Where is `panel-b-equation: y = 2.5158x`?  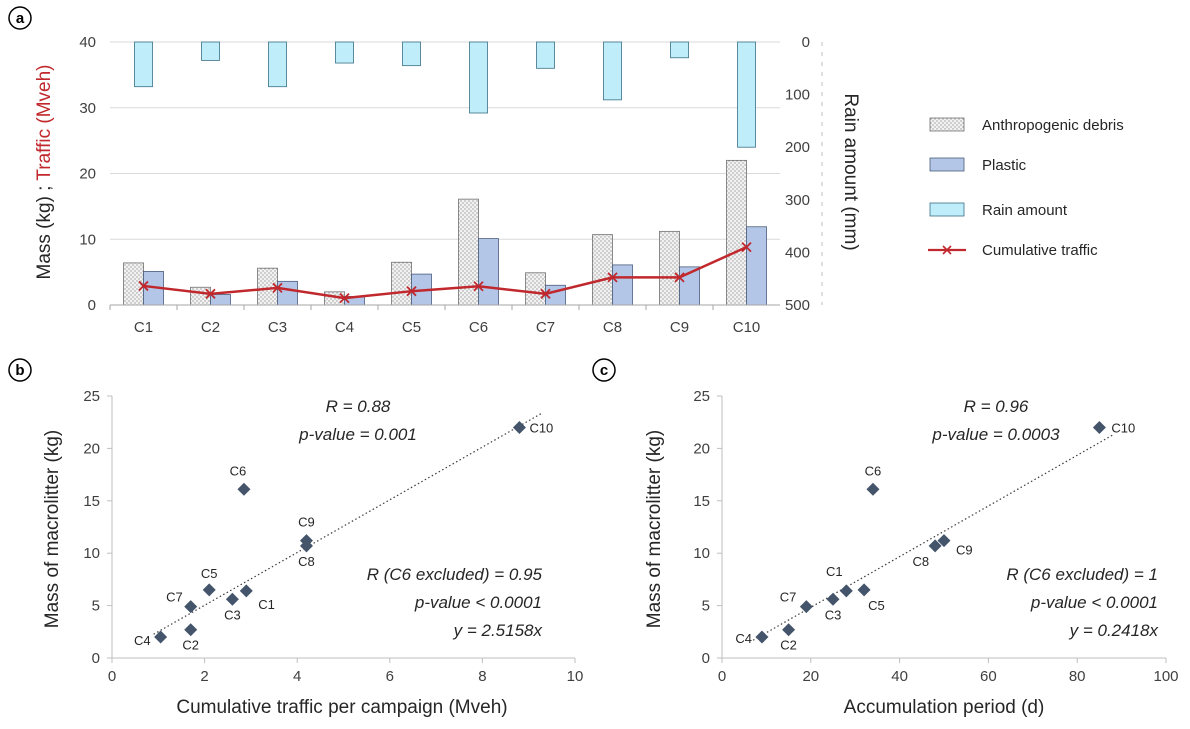
panel-b-equation: y = 2.5158x is located at coordinates (498, 630).